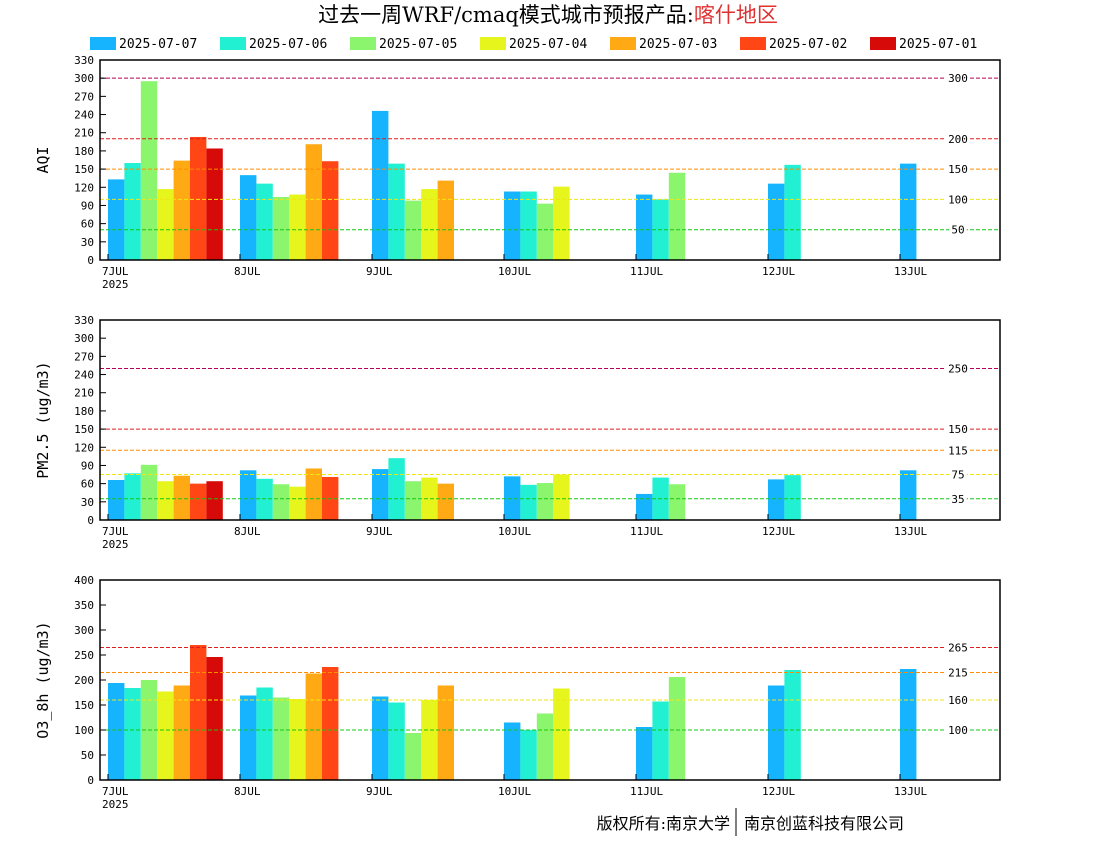 Image resolution: width=1100 pixels, height=850 pixels. Describe the element at coordinates (958, 368) in the screenshot. I see `threshold-label-pm25-250: 250` at that location.